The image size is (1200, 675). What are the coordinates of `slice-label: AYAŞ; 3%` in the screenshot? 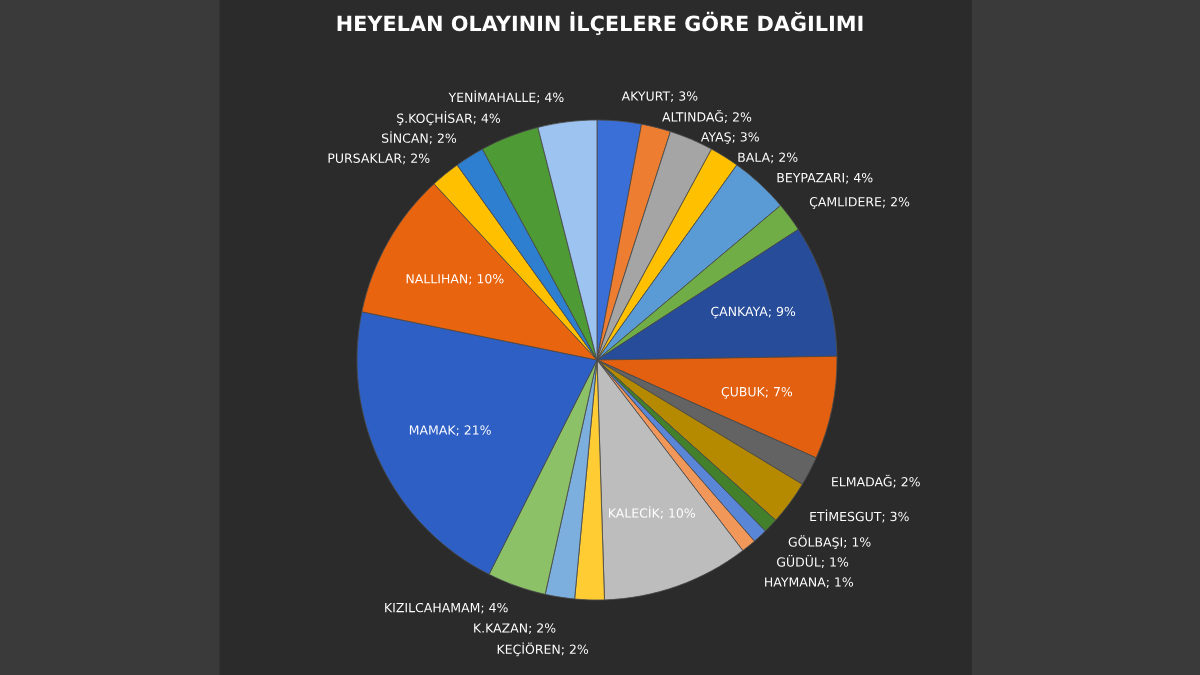 It's located at (729, 138).